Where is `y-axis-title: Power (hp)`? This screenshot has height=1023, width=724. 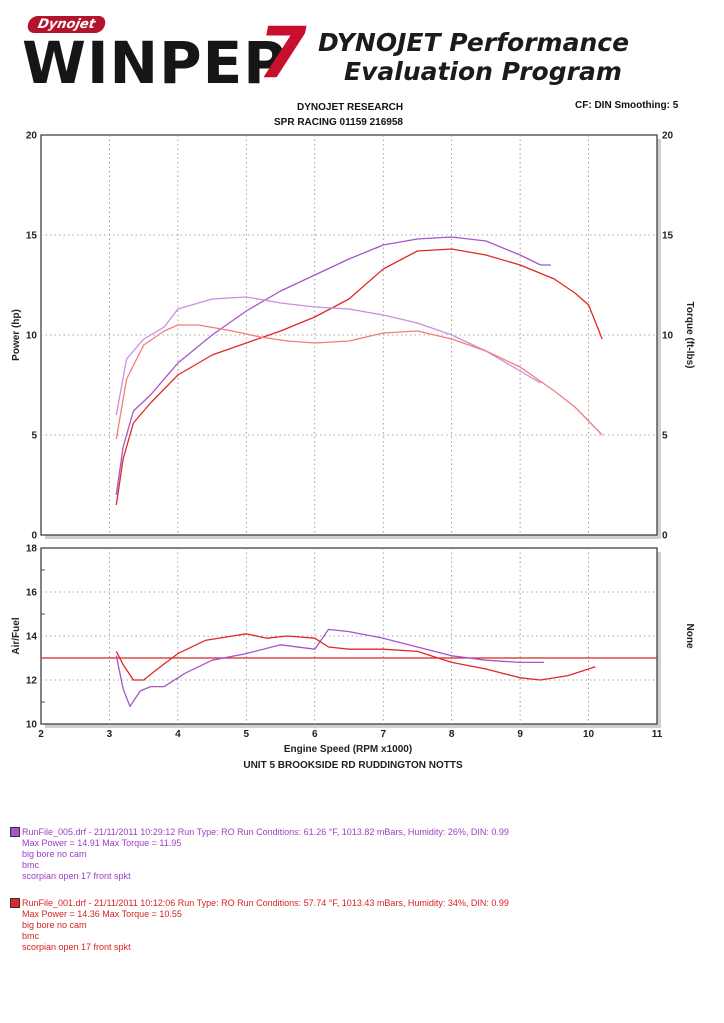 y-axis-title: Power (hp) is located at coordinates (16, 335).